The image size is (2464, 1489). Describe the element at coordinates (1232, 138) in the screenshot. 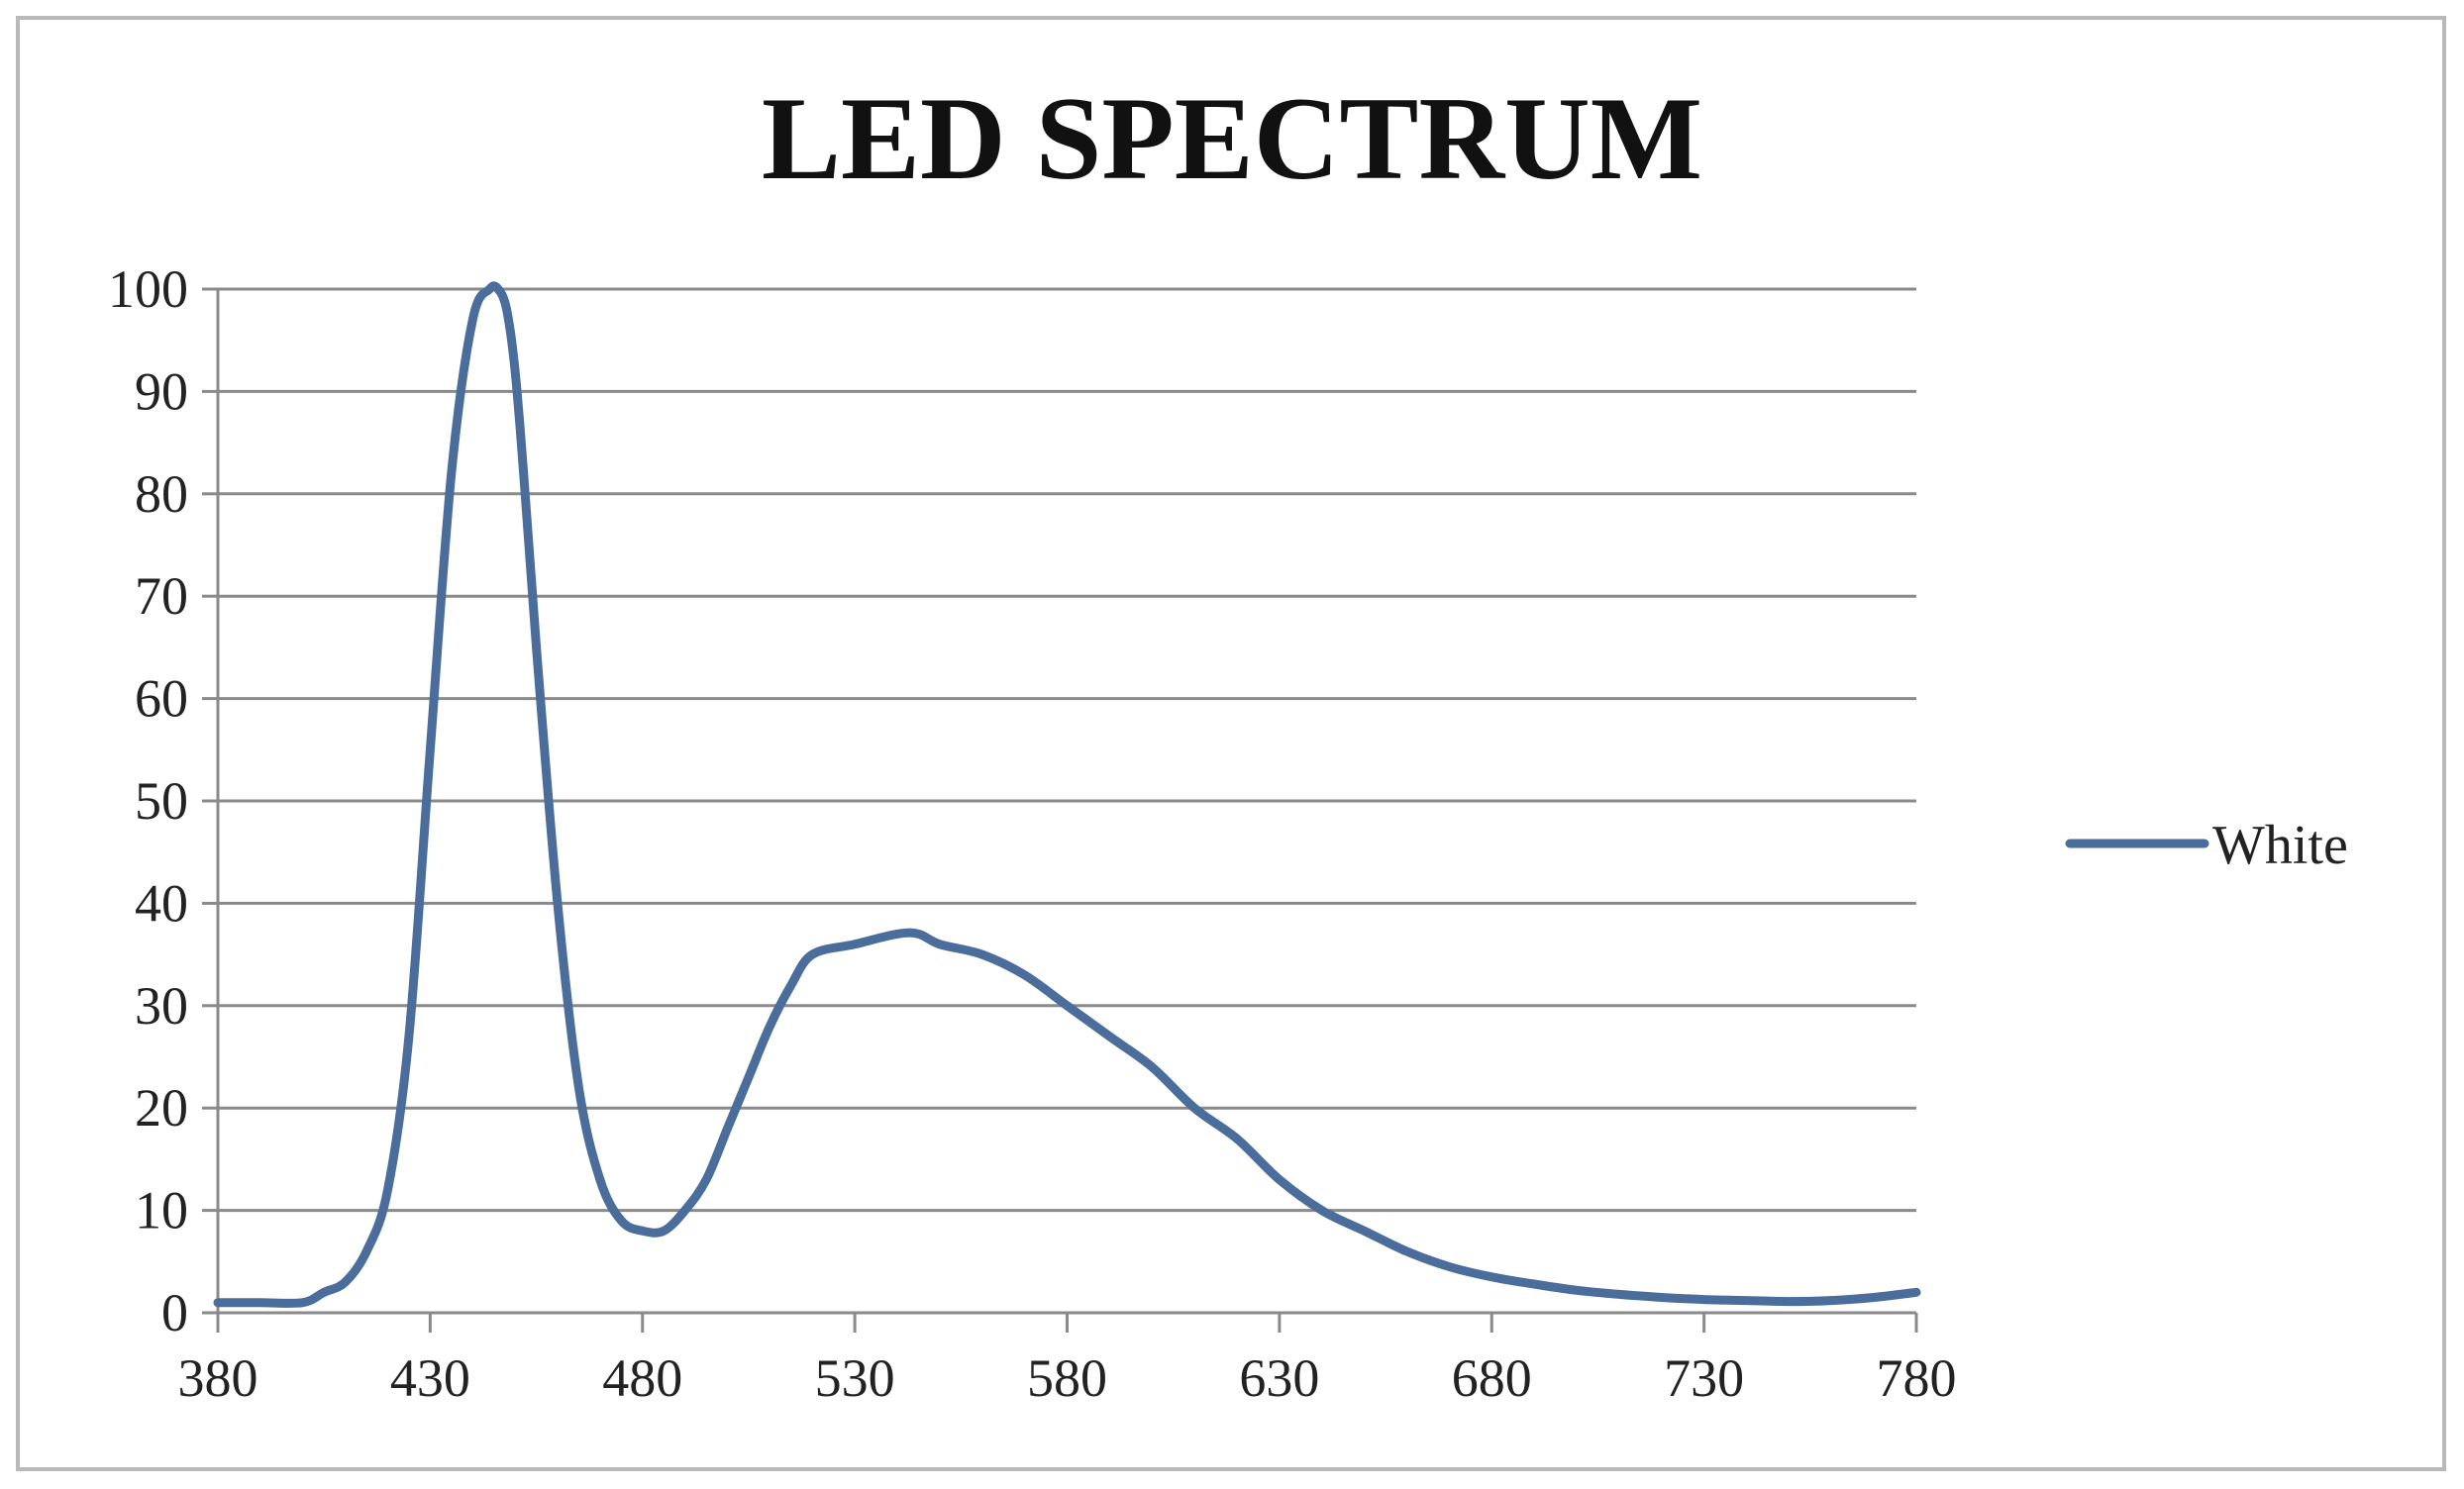

I see `chart-title: LED SPECTRUM` at that location.